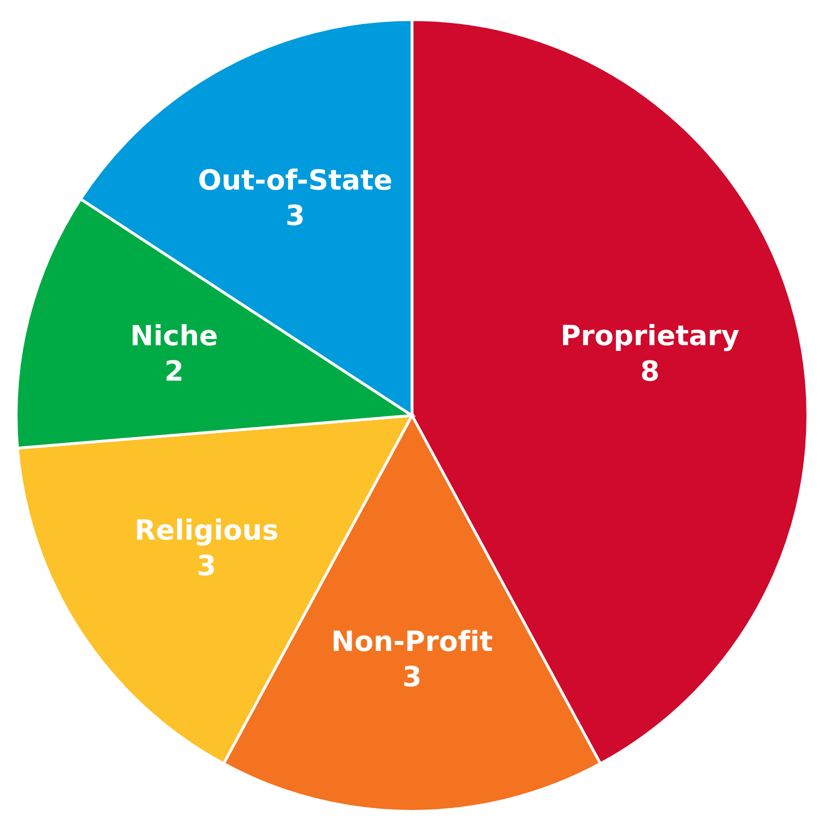 Image resolution: width=824 pixels, height=831 pixels. I want to click on slice-label: Non-Profit, so click(413, 641).